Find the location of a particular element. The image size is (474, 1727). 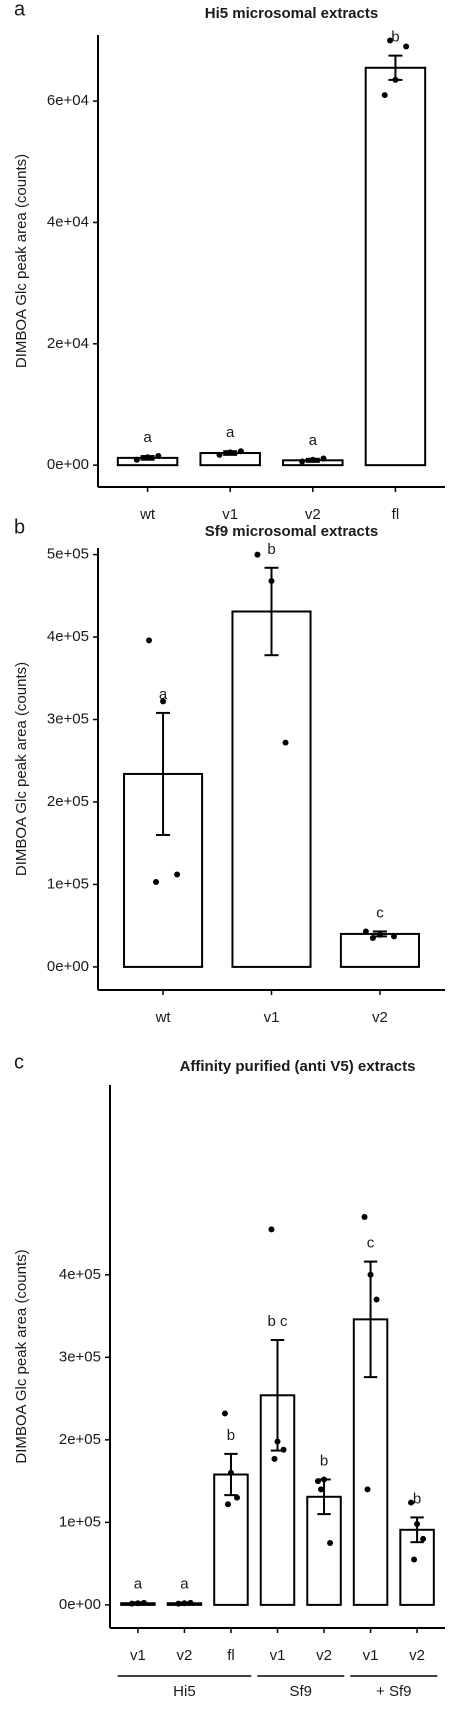

panel-label: c is located at coordinates (19, 1062).